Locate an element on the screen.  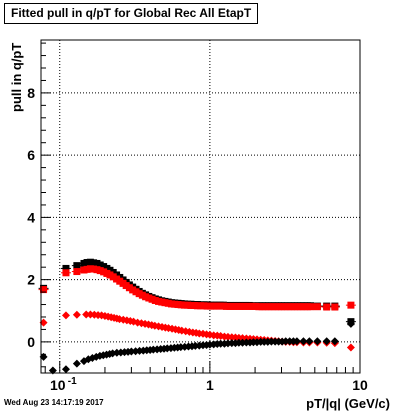
y-tick-label: 4 is located at coordinates (31, 217).